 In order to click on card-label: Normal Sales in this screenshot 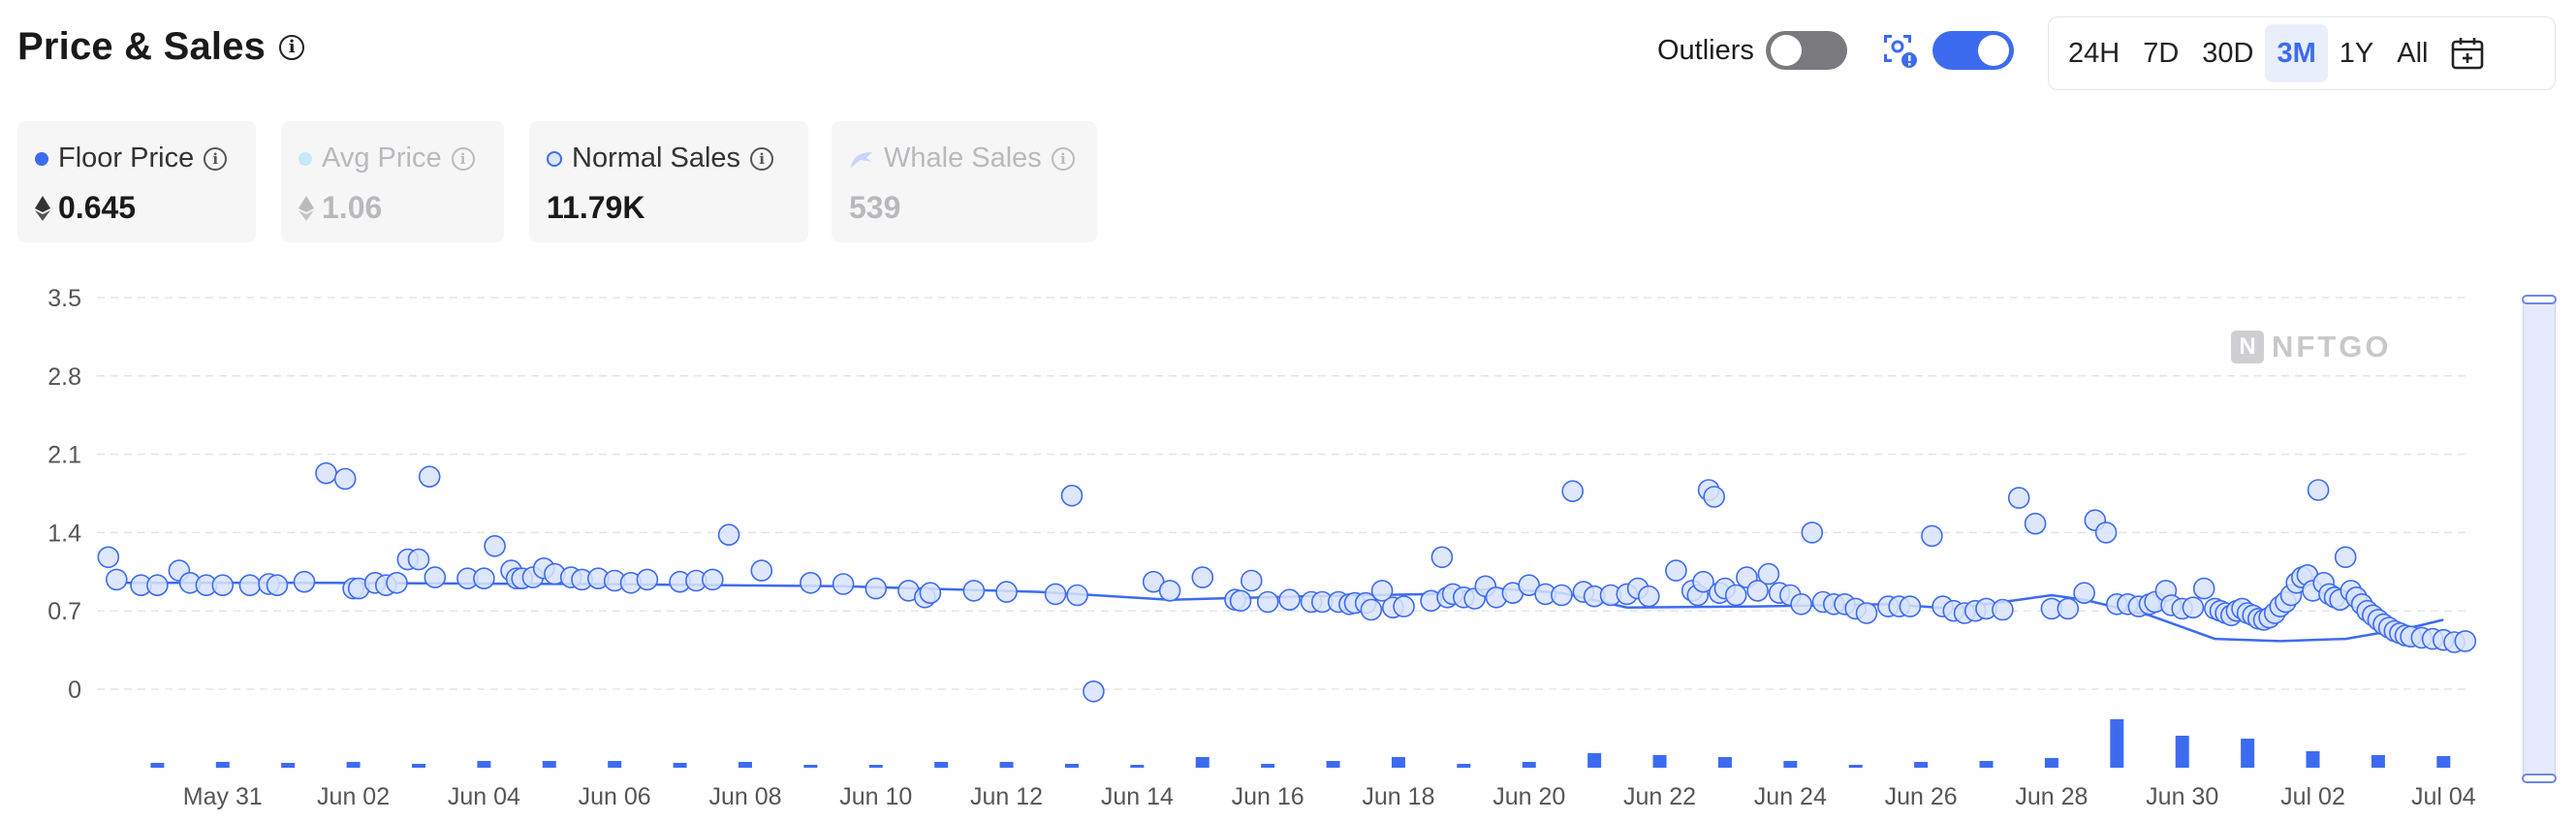, I will do `click(656, 158)`.